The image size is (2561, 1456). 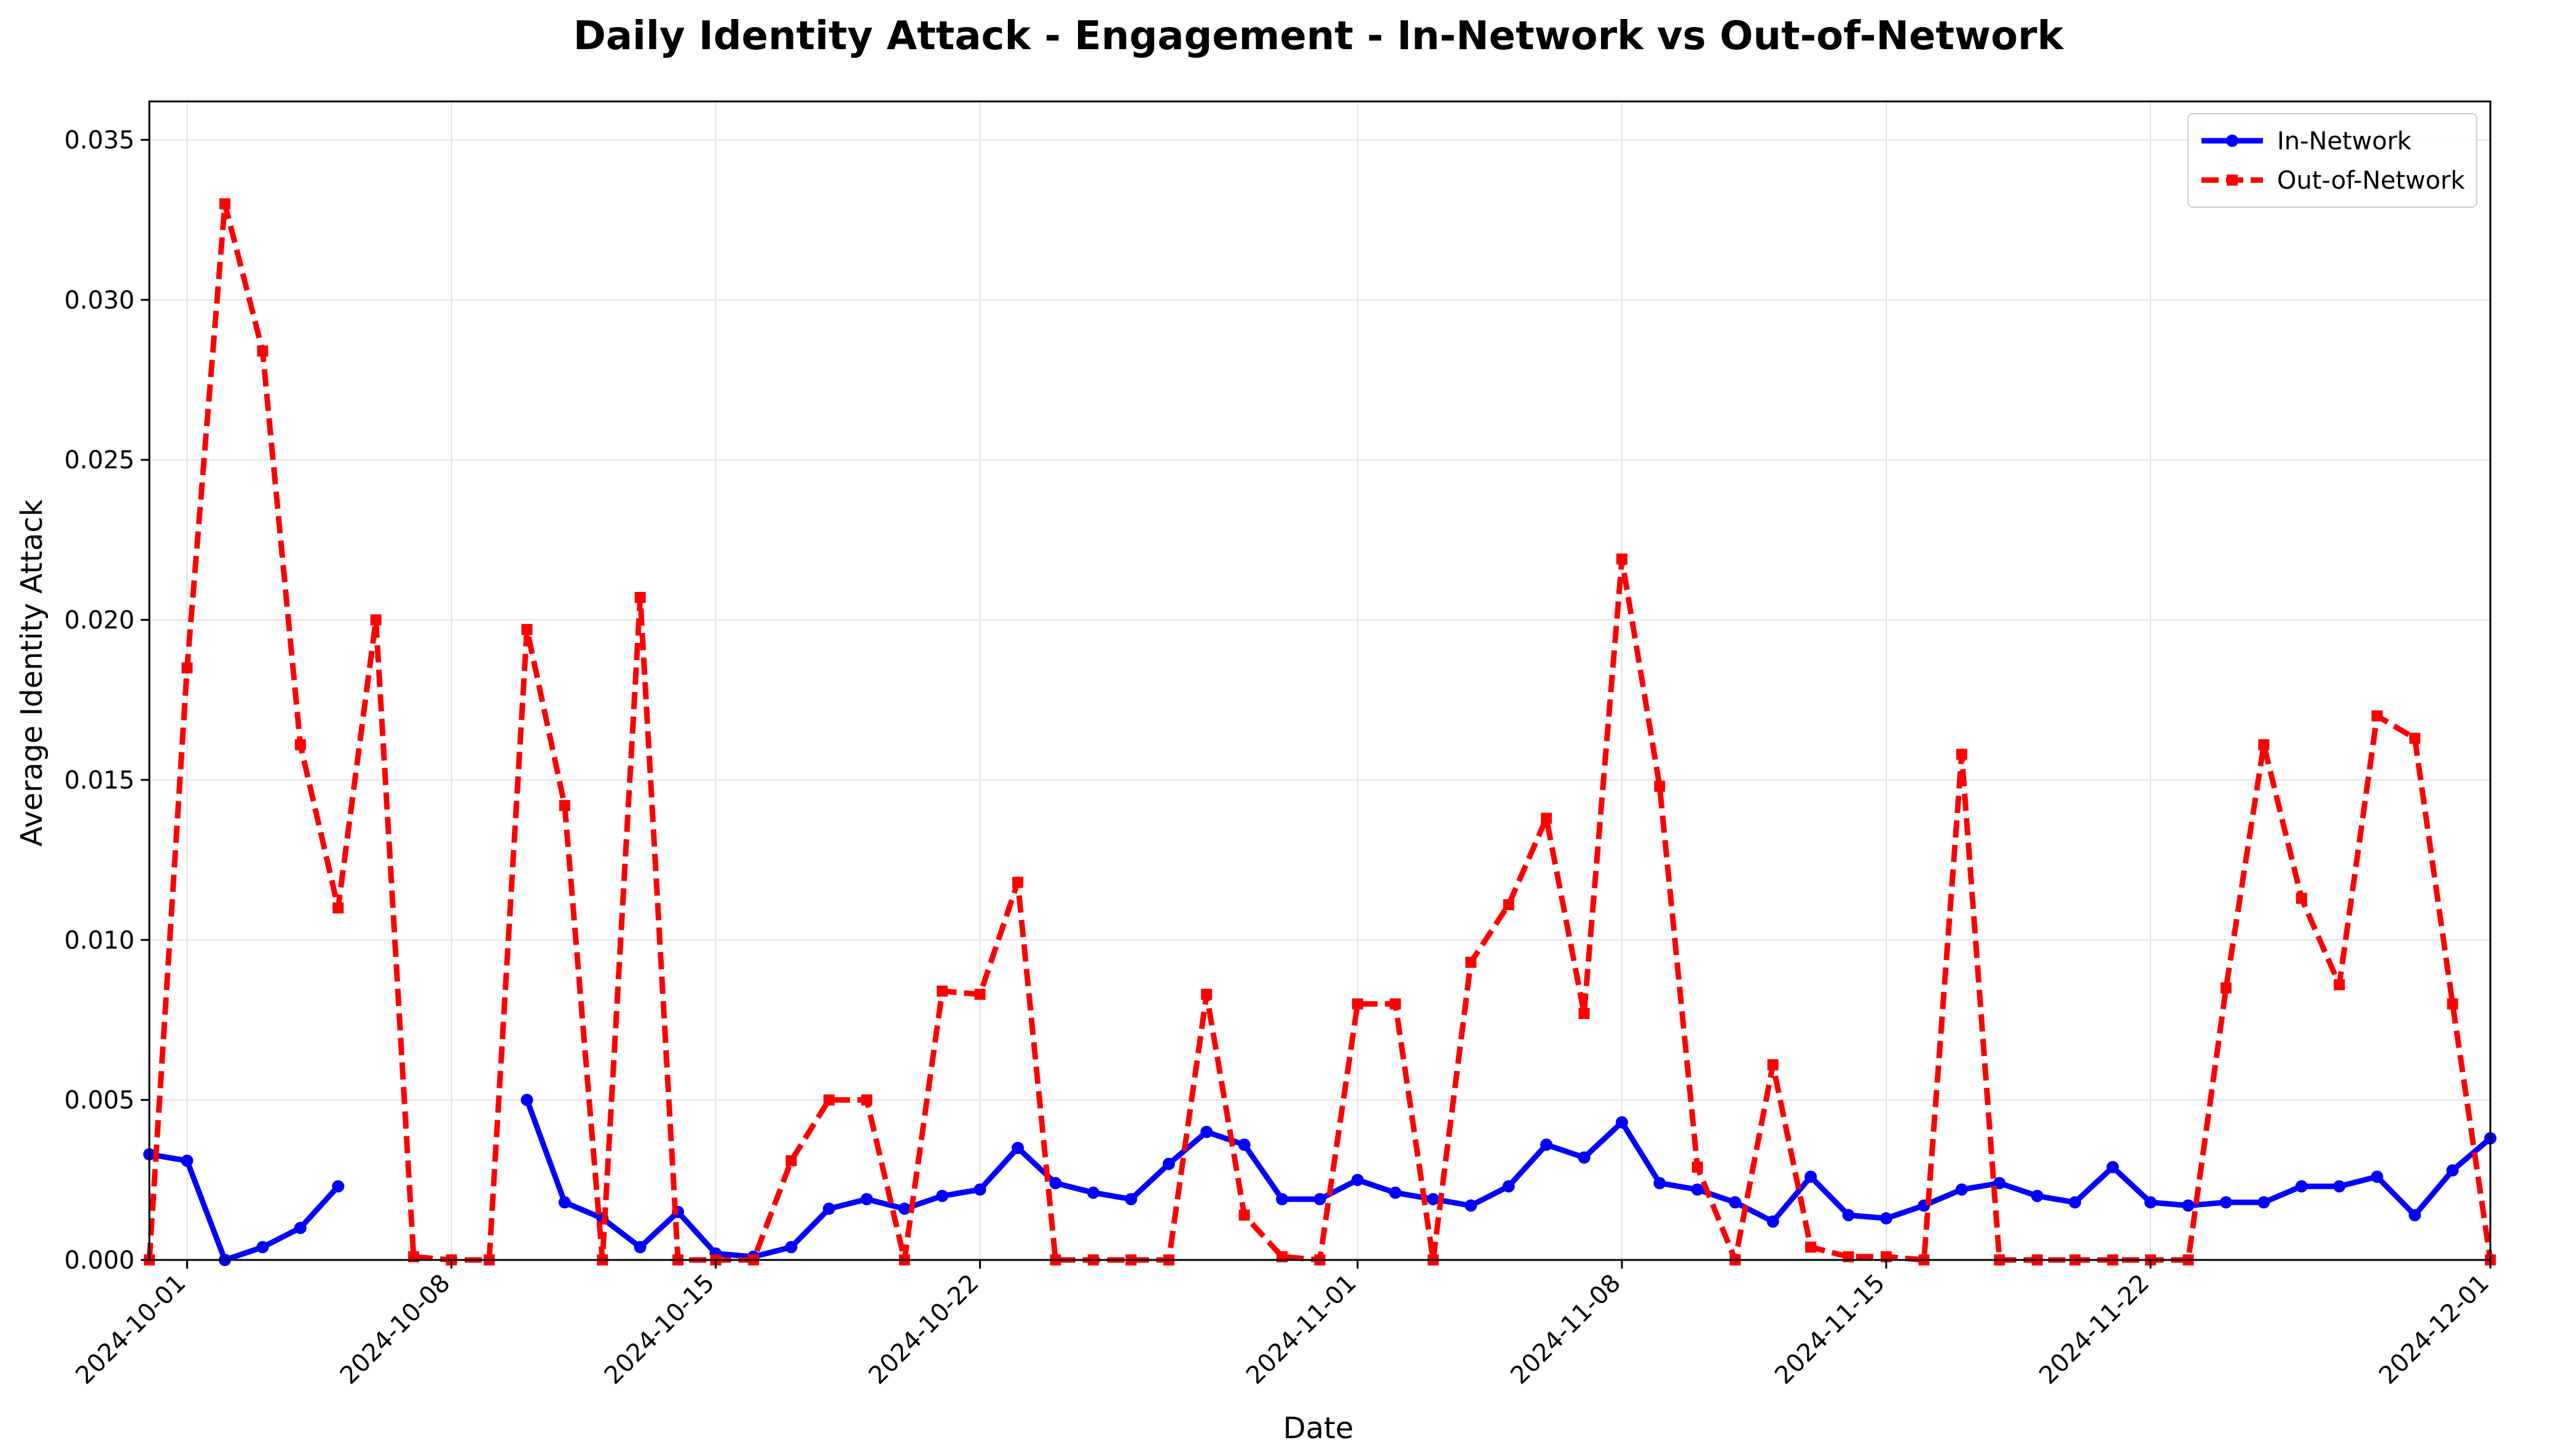 I want to click on y-tick-label: 0.010, so click(x=99, y=940).